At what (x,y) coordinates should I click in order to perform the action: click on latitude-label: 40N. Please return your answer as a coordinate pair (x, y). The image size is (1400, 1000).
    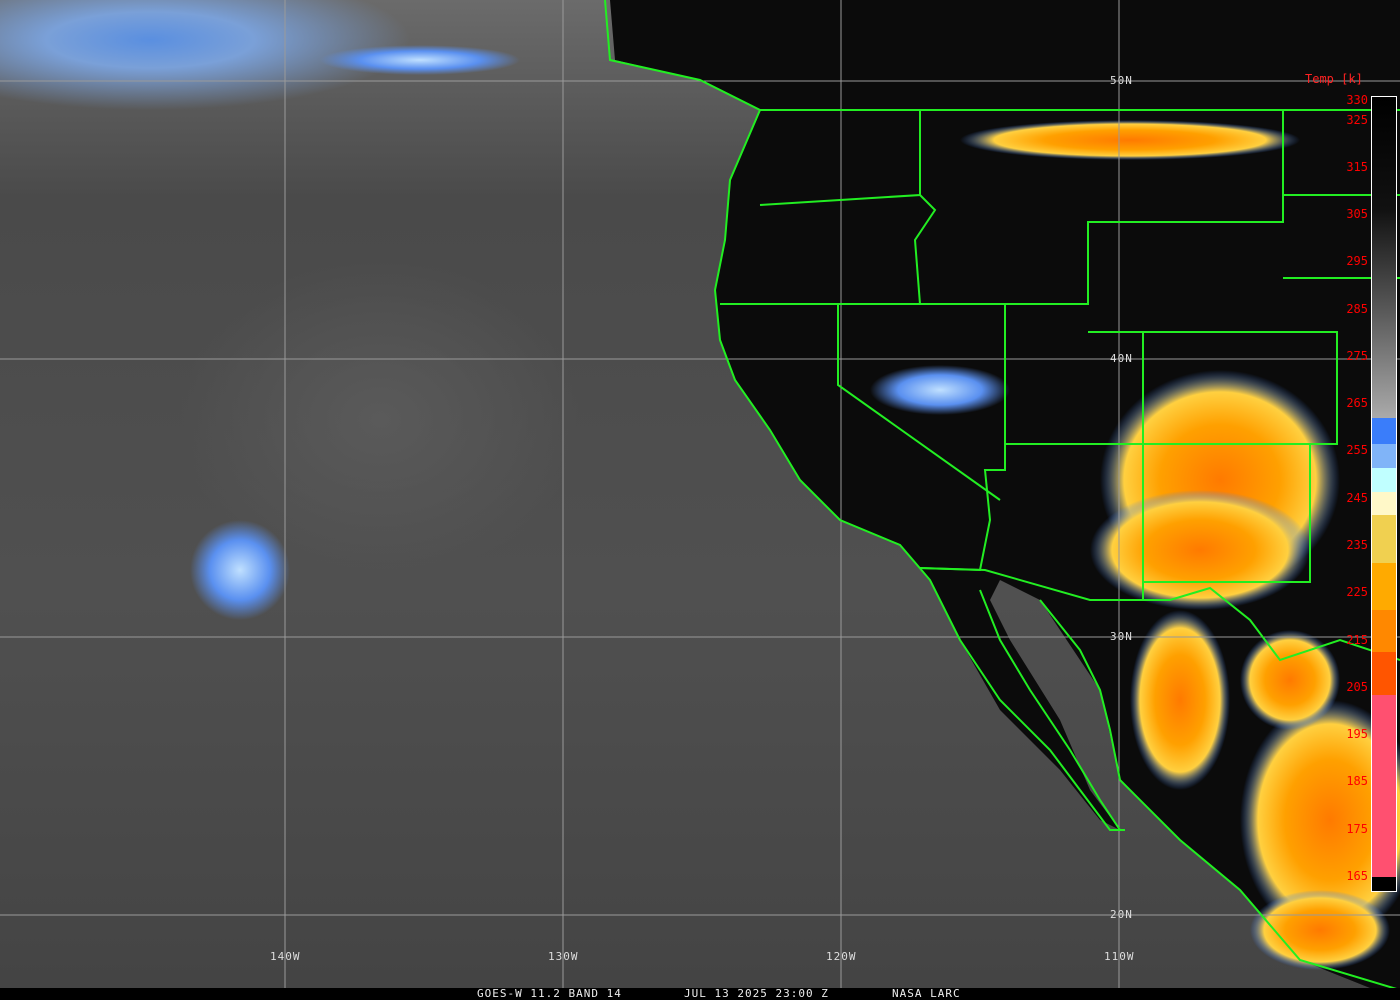
    Looking at the image, I should click on (1121, 358).